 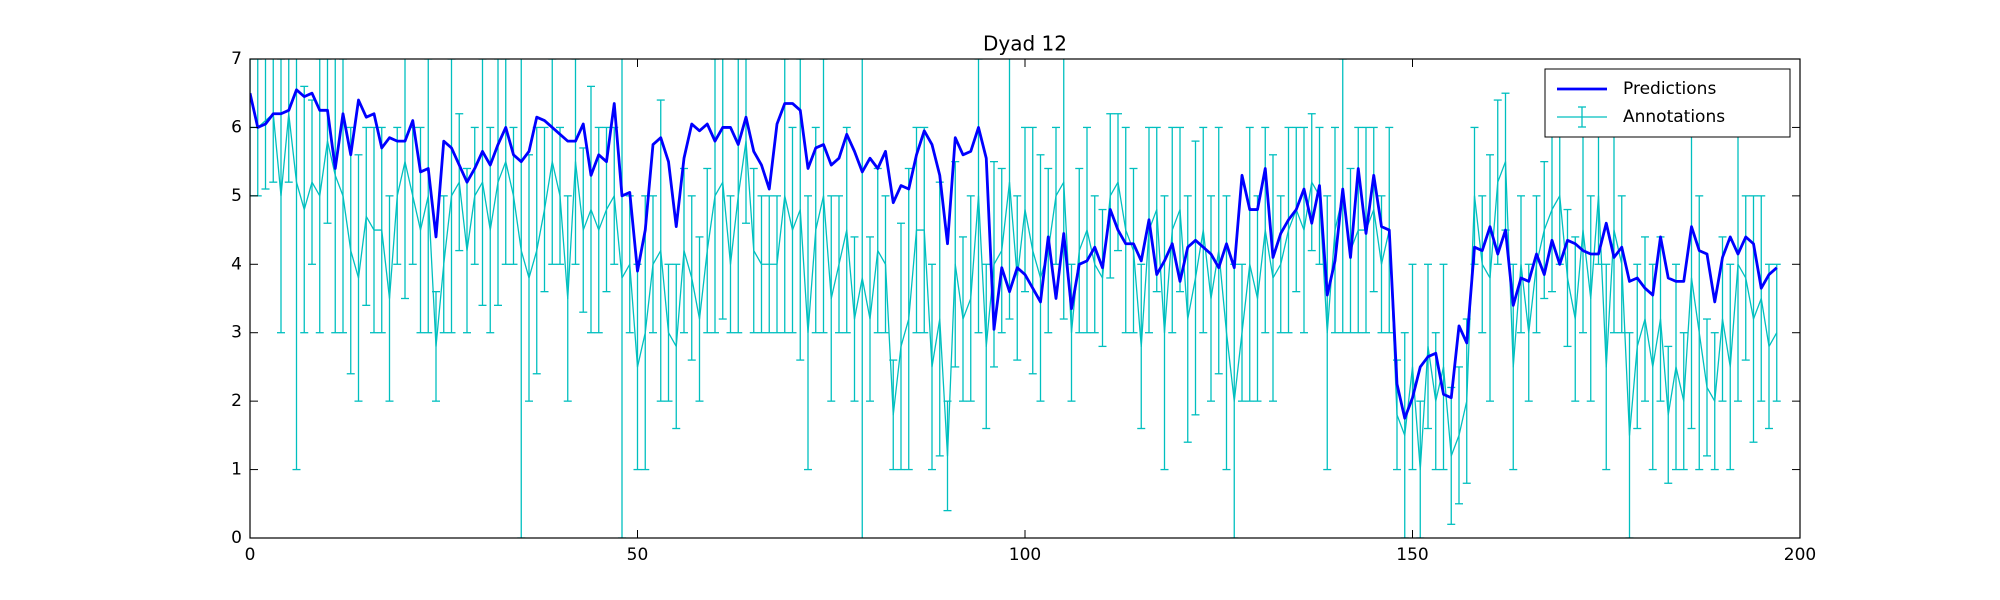 What do you see at coordinates (1674, 117) in the screenshot?
I see `legend-label: Annotations` at bounding box center [1674, 117].